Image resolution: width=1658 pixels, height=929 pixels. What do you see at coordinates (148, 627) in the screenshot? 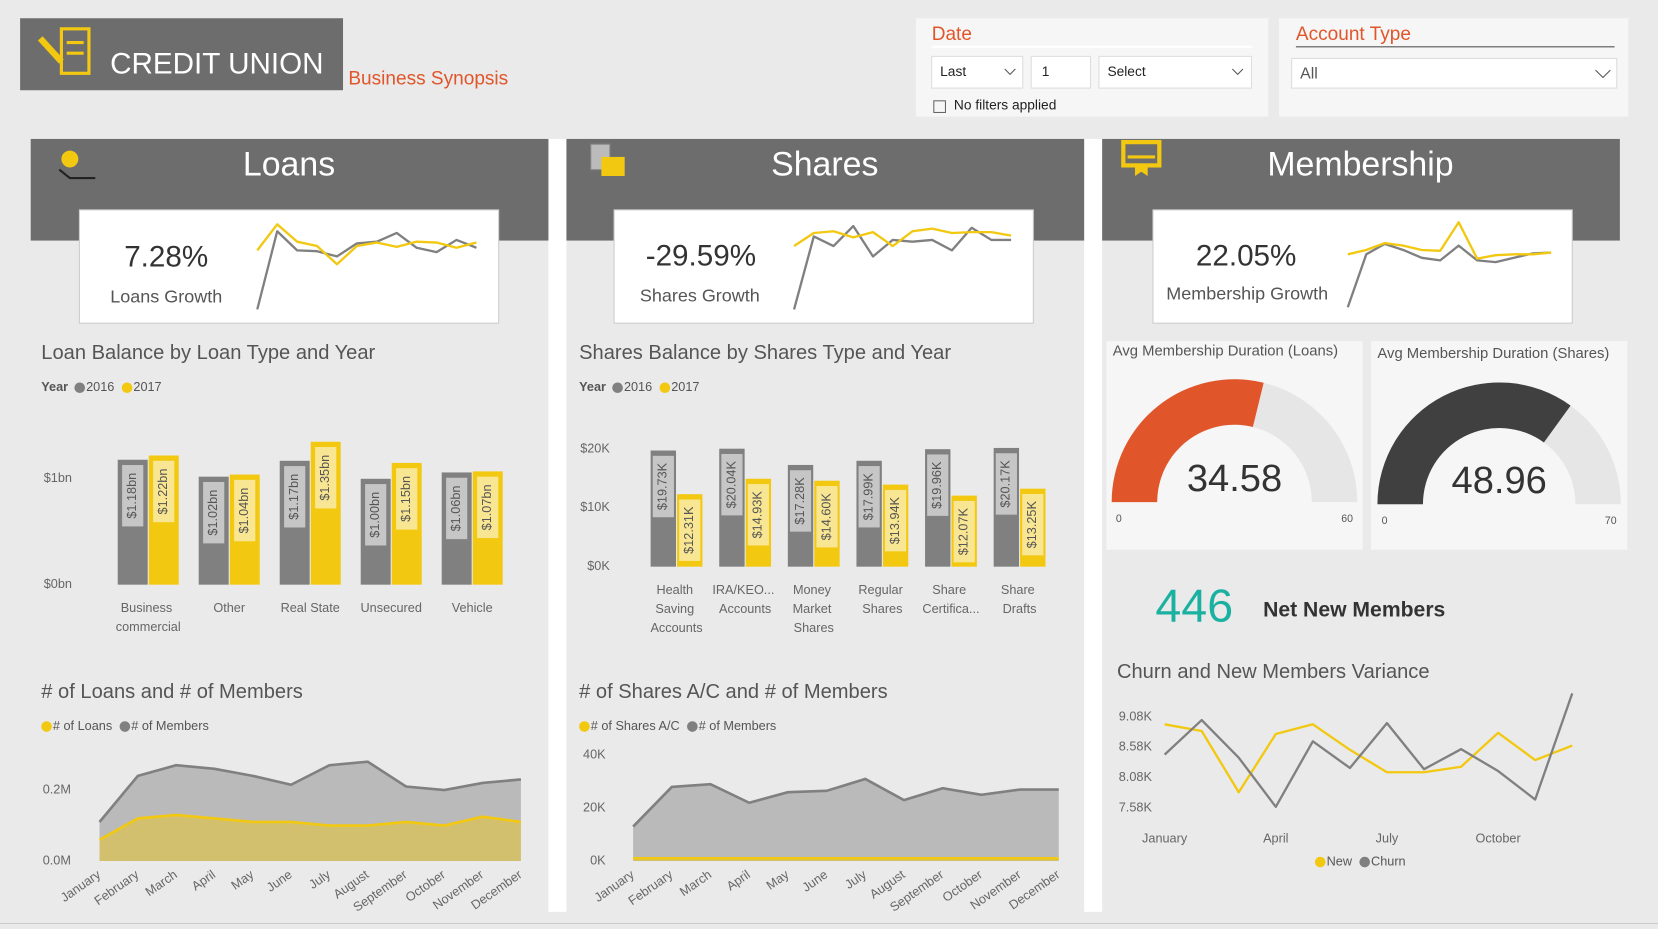
I see `label-line: commercial` at bounding box center [148, 627].